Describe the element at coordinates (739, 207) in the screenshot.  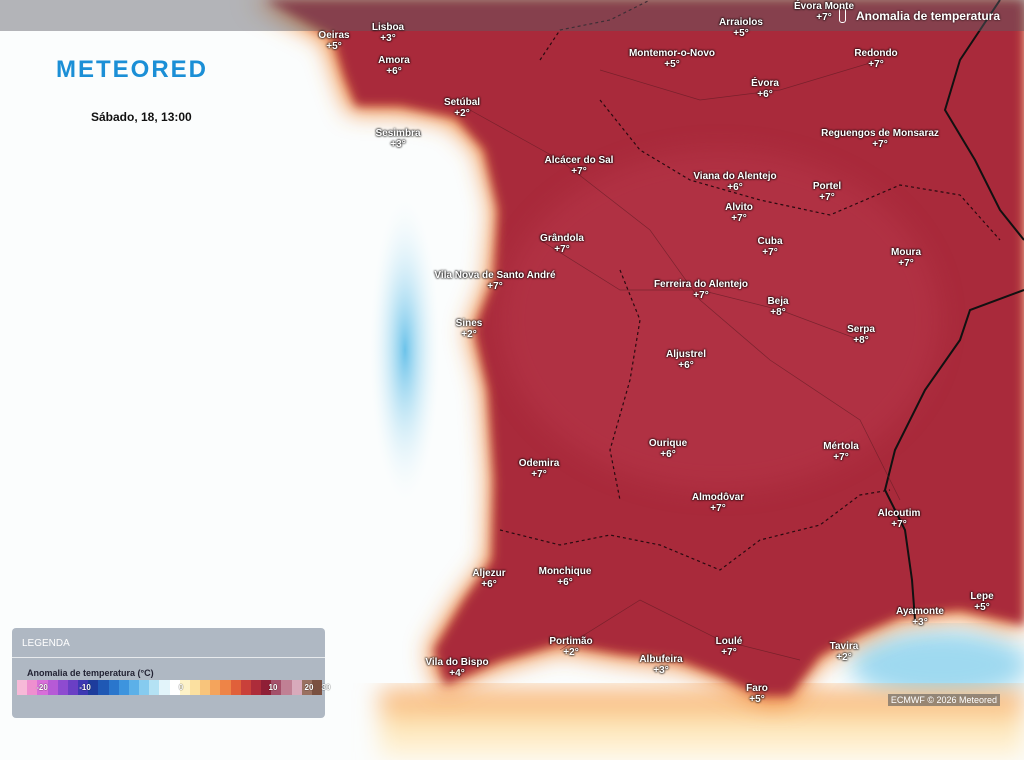
I see `place-name: Alvito` at that location.